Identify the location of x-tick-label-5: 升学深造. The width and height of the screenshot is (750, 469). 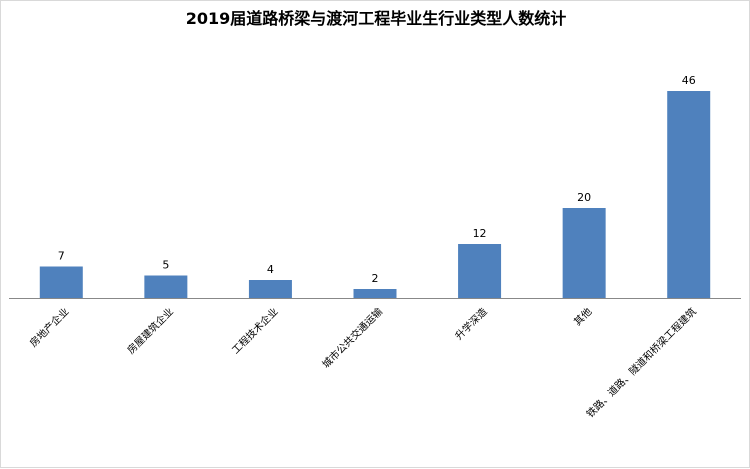
(470, 323).